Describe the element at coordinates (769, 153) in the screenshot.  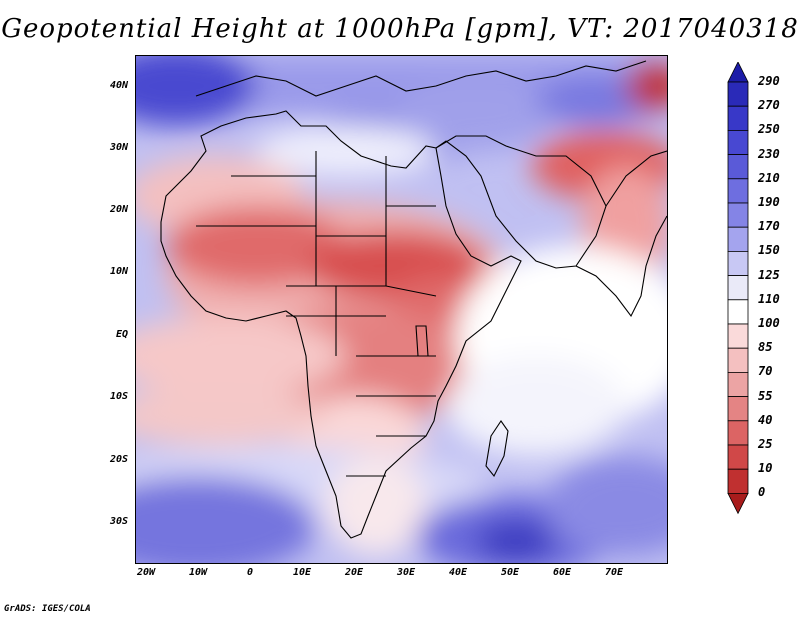
I see `colorbar-level-label: 230` at that location.